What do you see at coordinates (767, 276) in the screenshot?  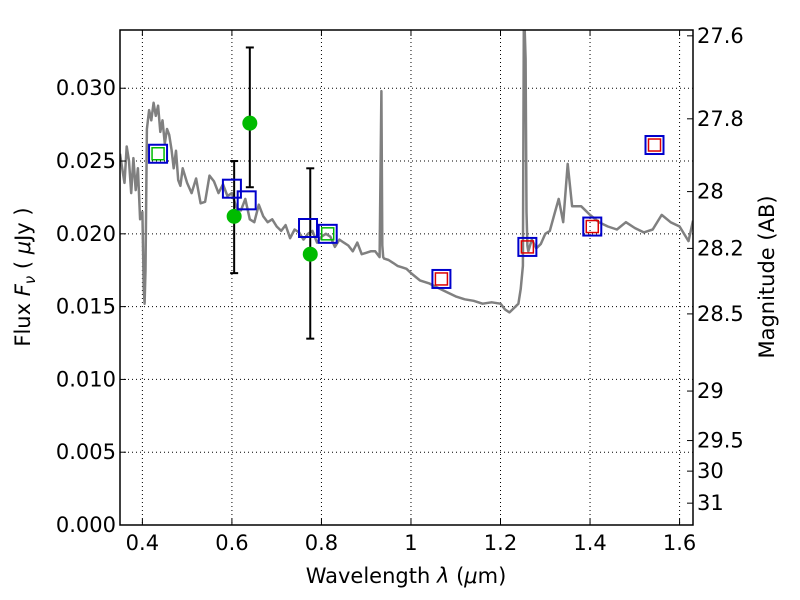 I see `y2-axis-label: Magnitude (AB)` at bounding box center [767, 276].